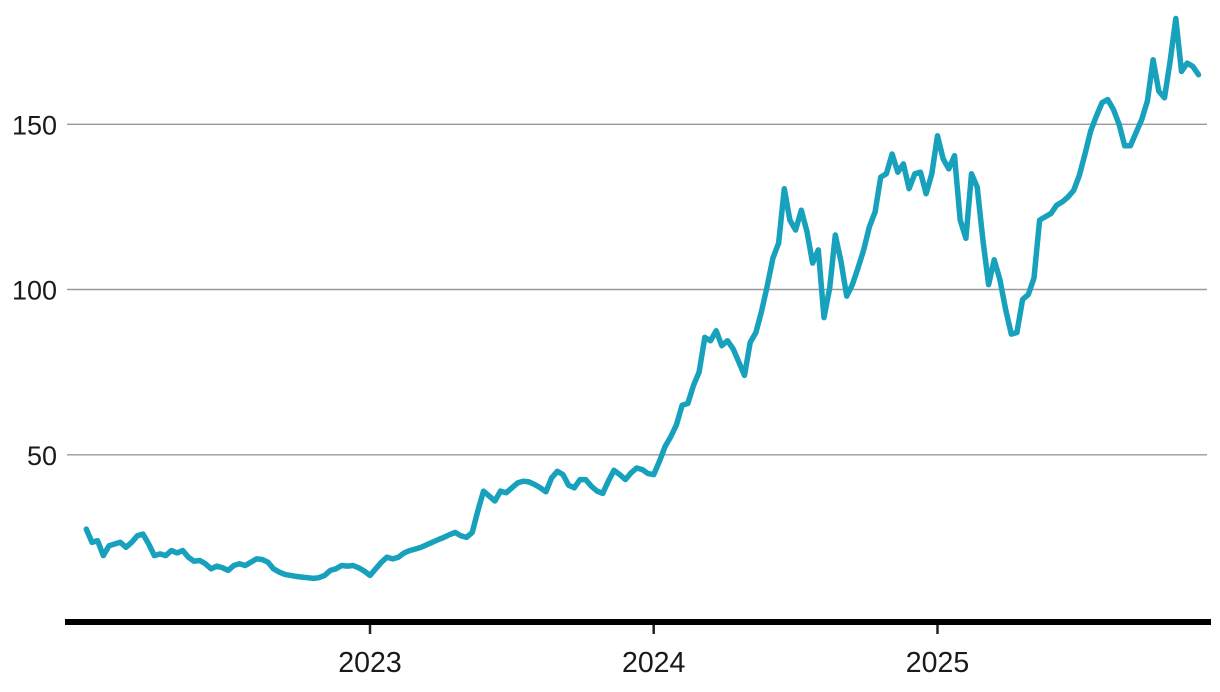  Describe the element at coordinates (42, 456) in the screenshot. I see `y-axis-tick-label-50: 50` at that location.